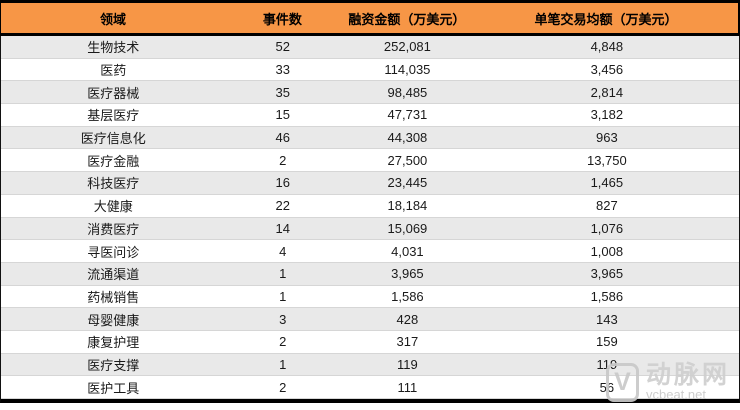 This screenshot has width=740, height=410. Describe the element at coordinates (282, 92) in the screenshot. I see `cell-event-count: 35` at that location.